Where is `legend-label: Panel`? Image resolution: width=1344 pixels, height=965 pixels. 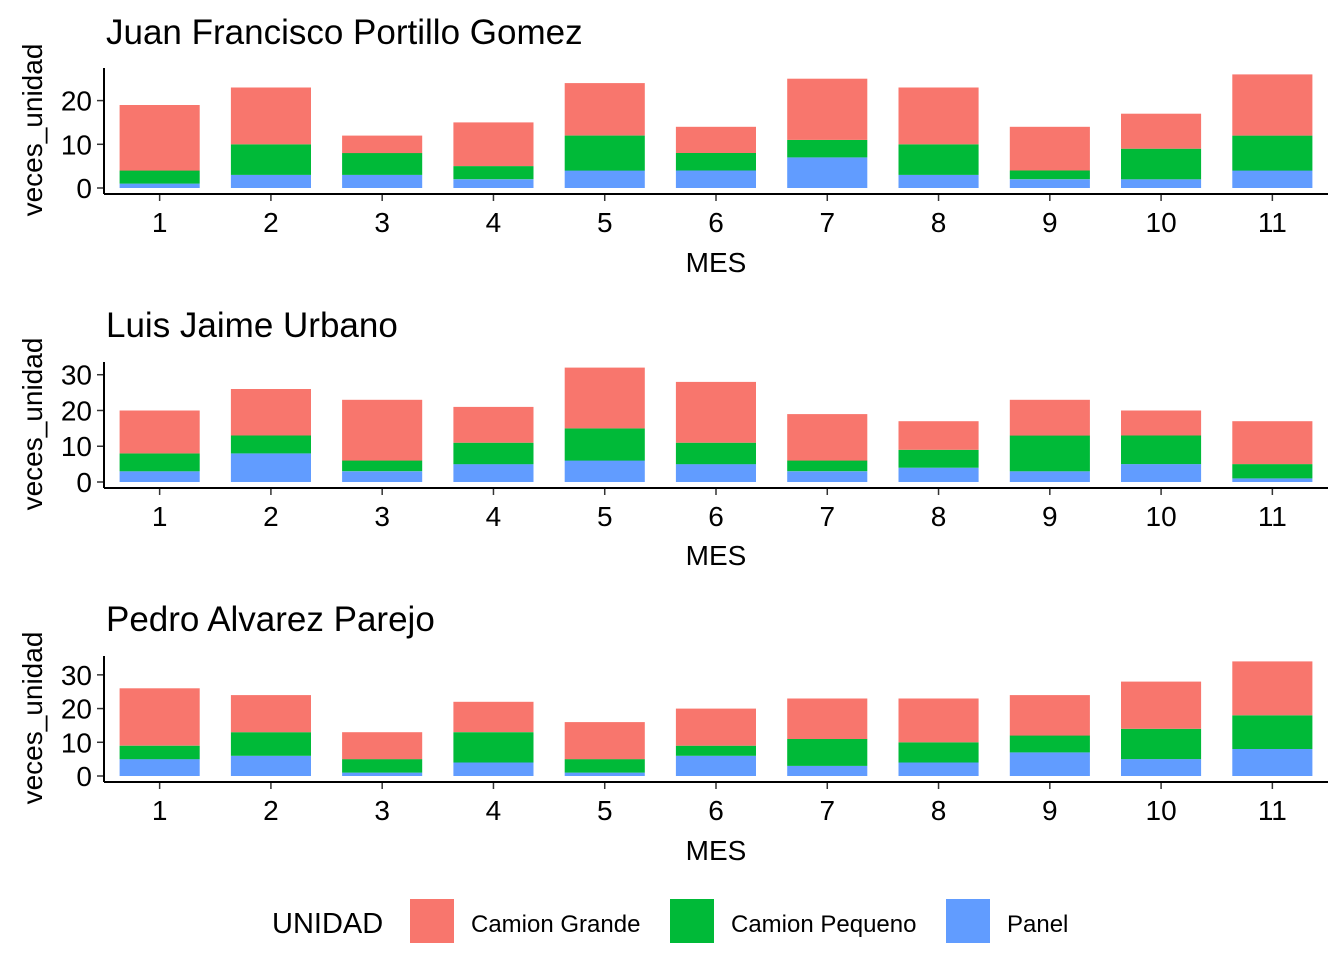 legend-label: Panel is located at coordinates (1037, 924).